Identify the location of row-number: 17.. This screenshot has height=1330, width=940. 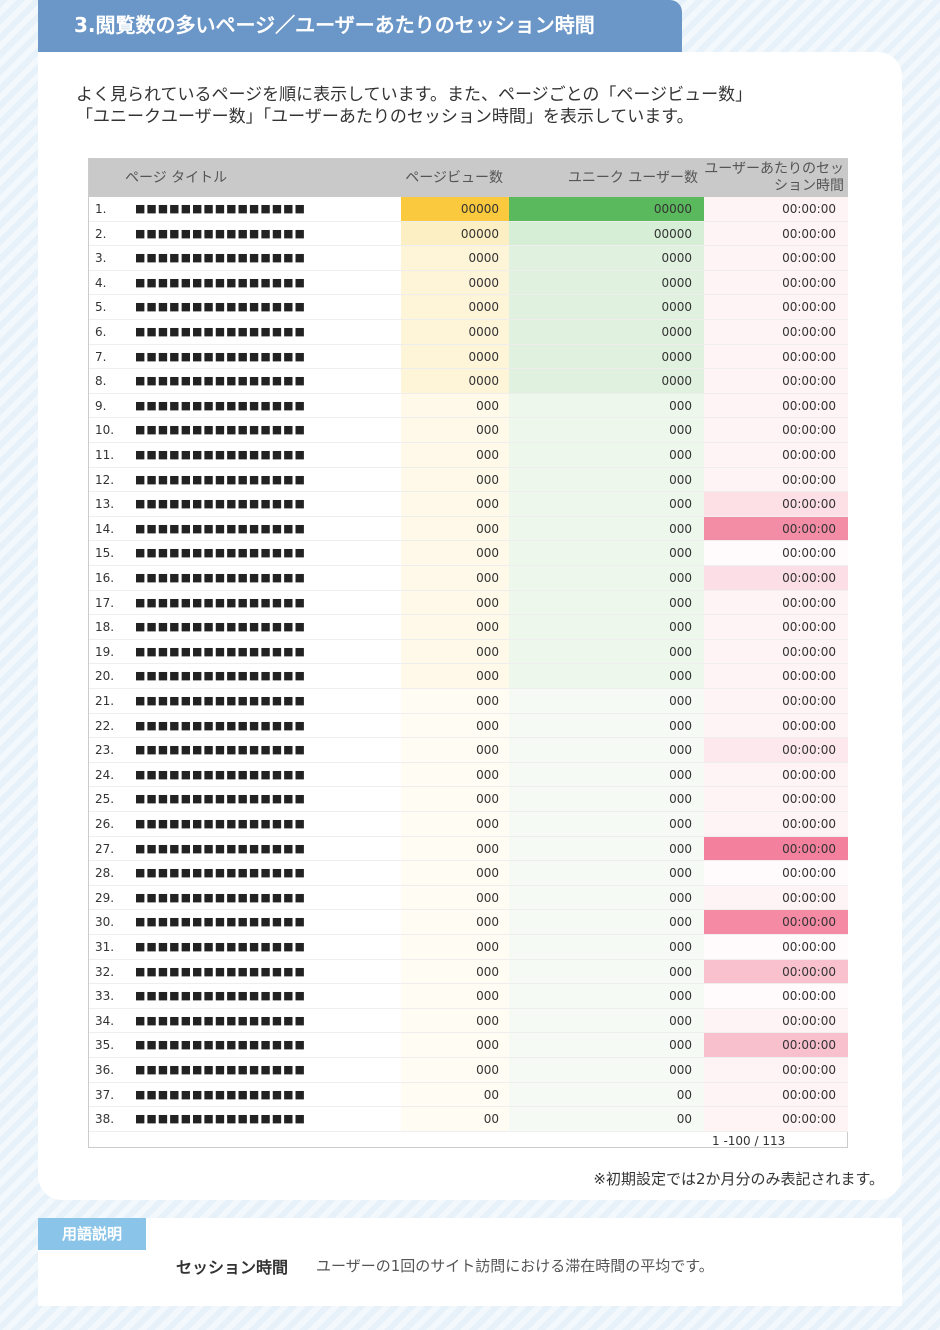
(110, 603).